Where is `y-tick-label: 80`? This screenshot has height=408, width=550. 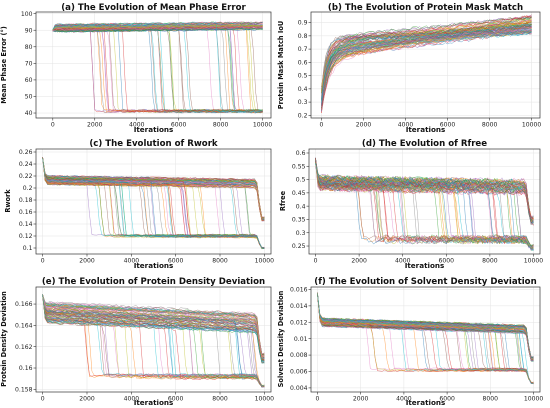 y-tick-label: 80 is located at coordinates (29, 47).